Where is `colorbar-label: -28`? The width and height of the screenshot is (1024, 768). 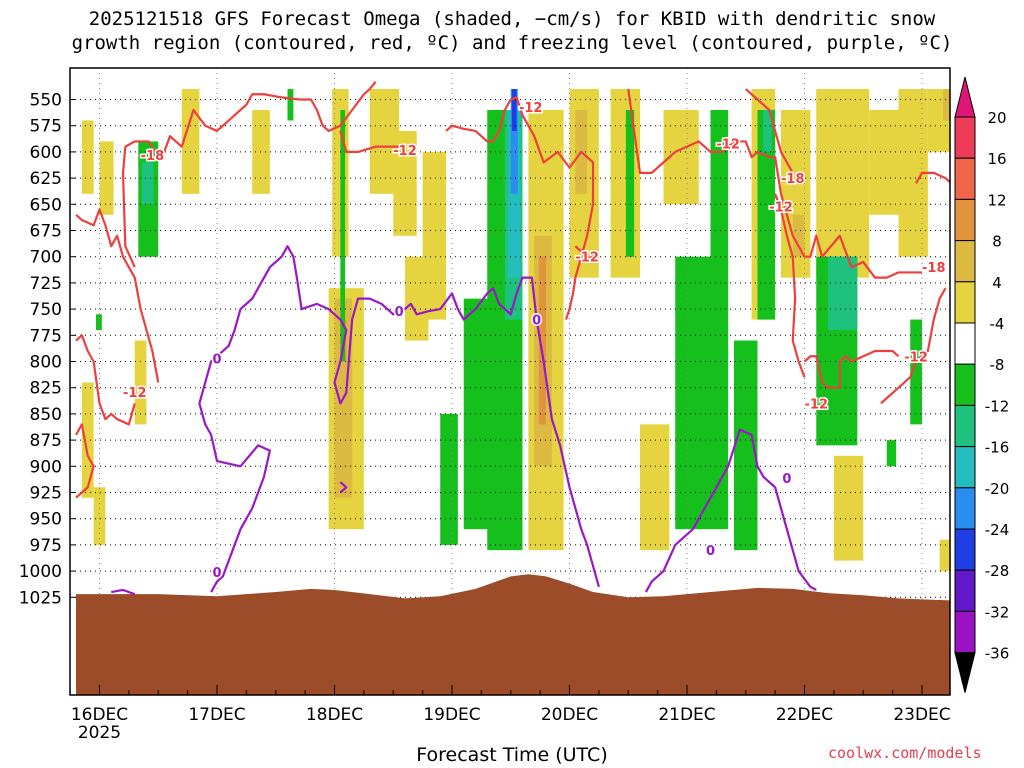 colorbar-label: -28 is located at coordinates (997, 571).